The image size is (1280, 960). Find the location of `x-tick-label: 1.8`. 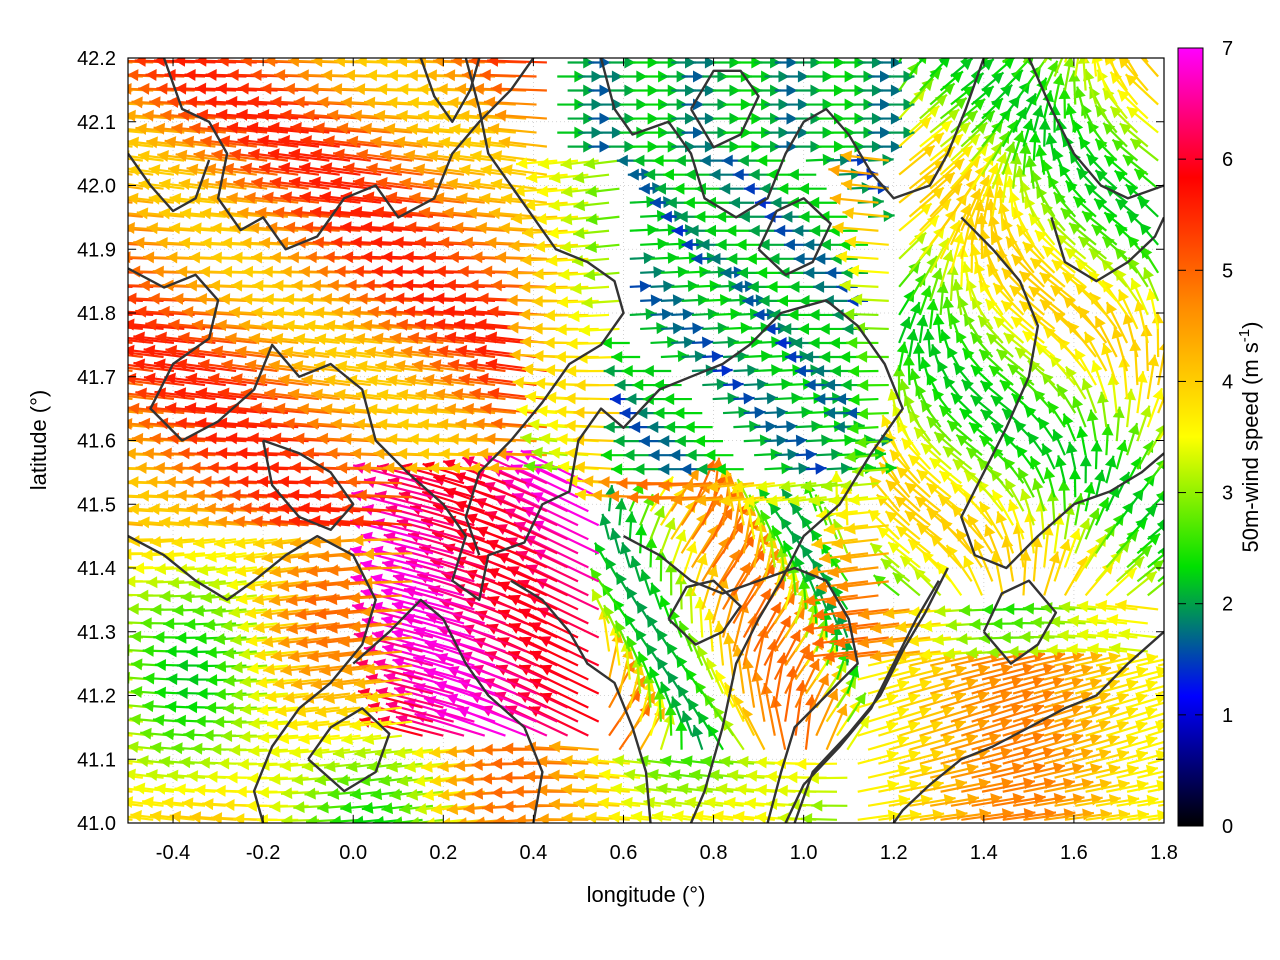

x-tick-label: 1.8 is located at coordinates (1164, 853).